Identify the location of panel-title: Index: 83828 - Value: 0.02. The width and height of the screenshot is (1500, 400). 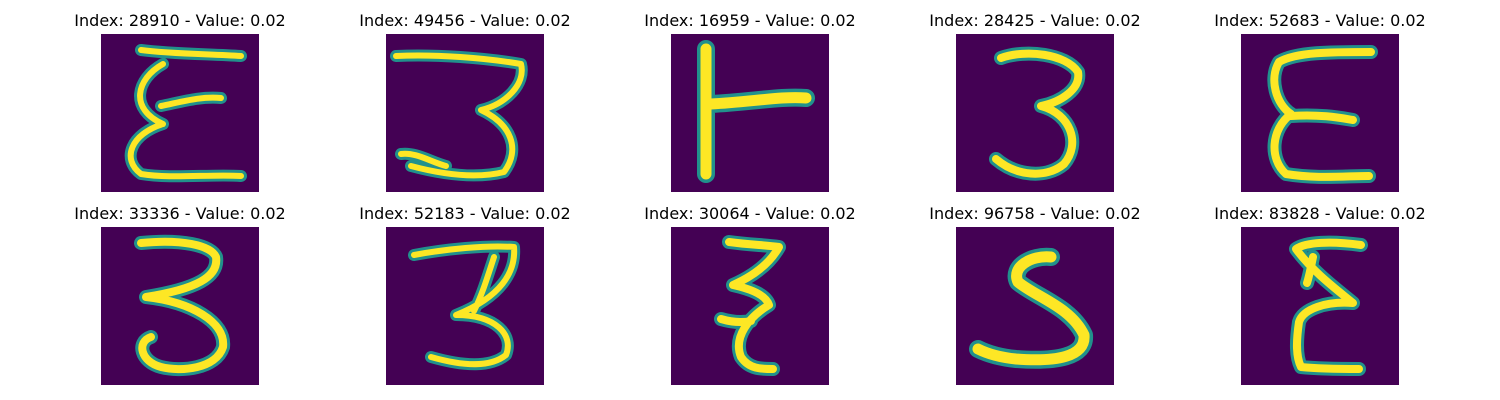
(1320, 213).